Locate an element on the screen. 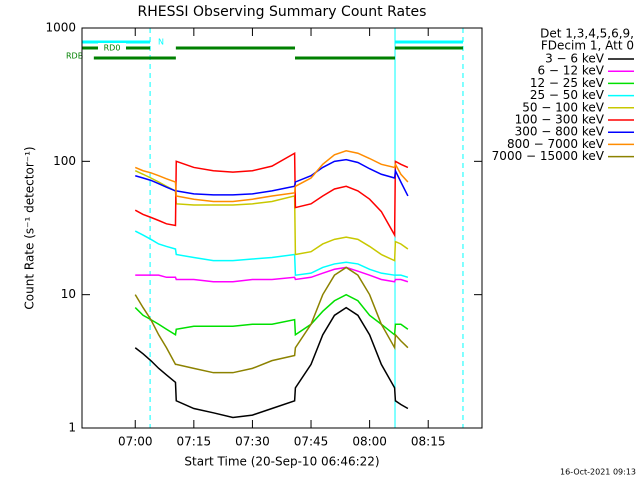 Image resolution: width=640 pixels, height=480 pixels. x-tick-label: 07:15 is located at coordinates (194, 442).